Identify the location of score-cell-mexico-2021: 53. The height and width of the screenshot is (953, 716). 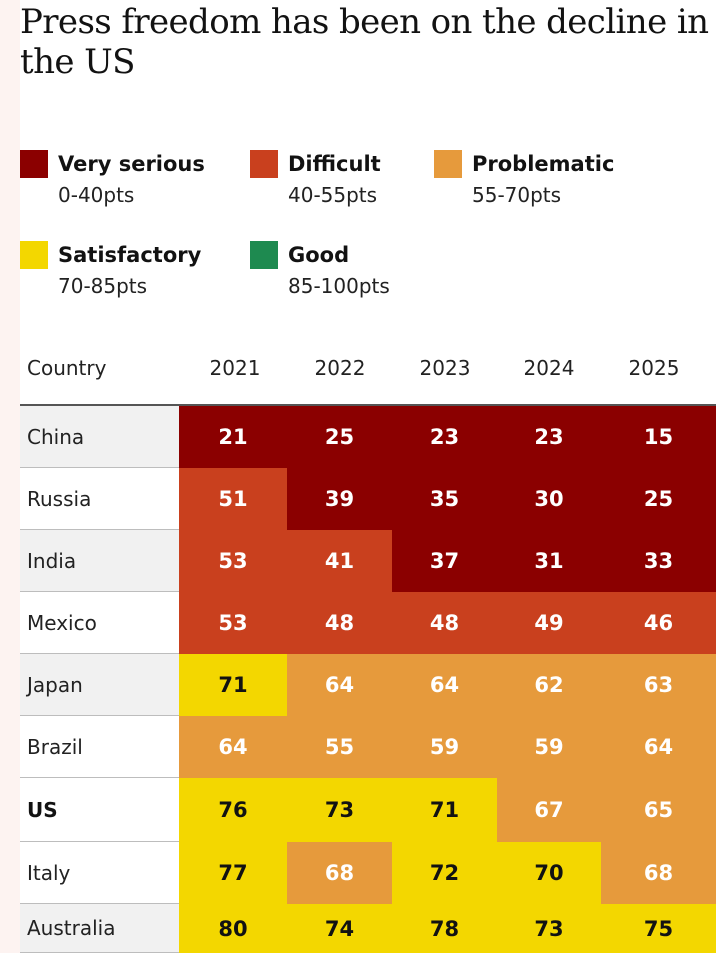
(233, 623).